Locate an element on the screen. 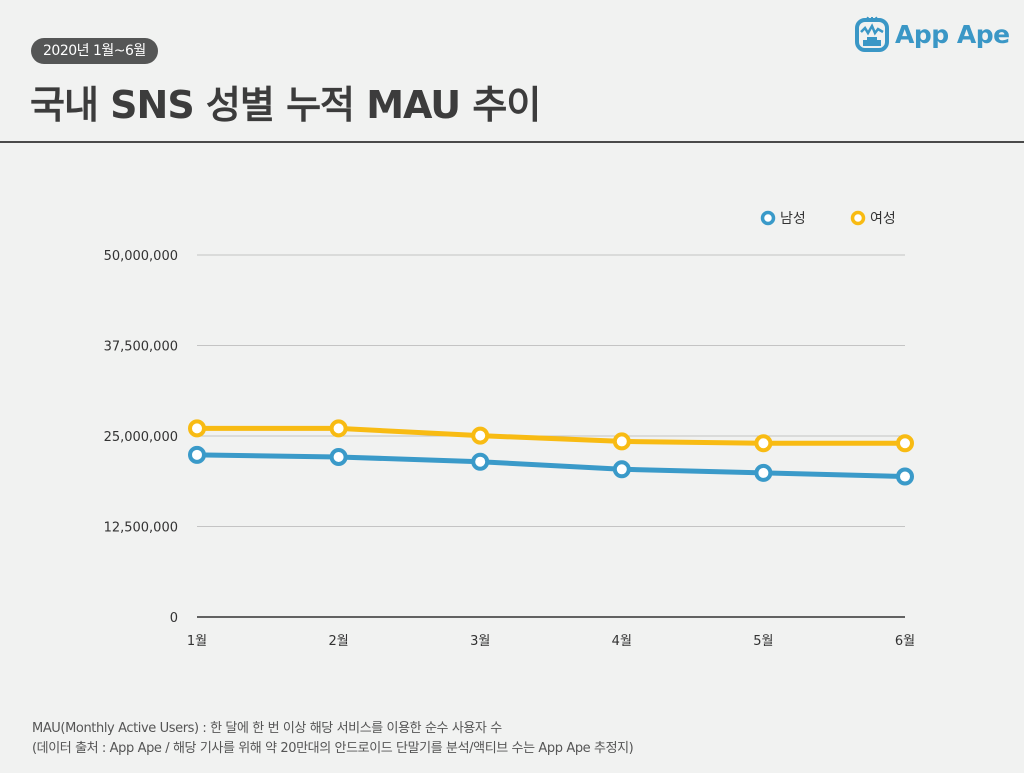 This screenshot has height=773, width=1024. series-line-female is located at coordinates (551, 435).